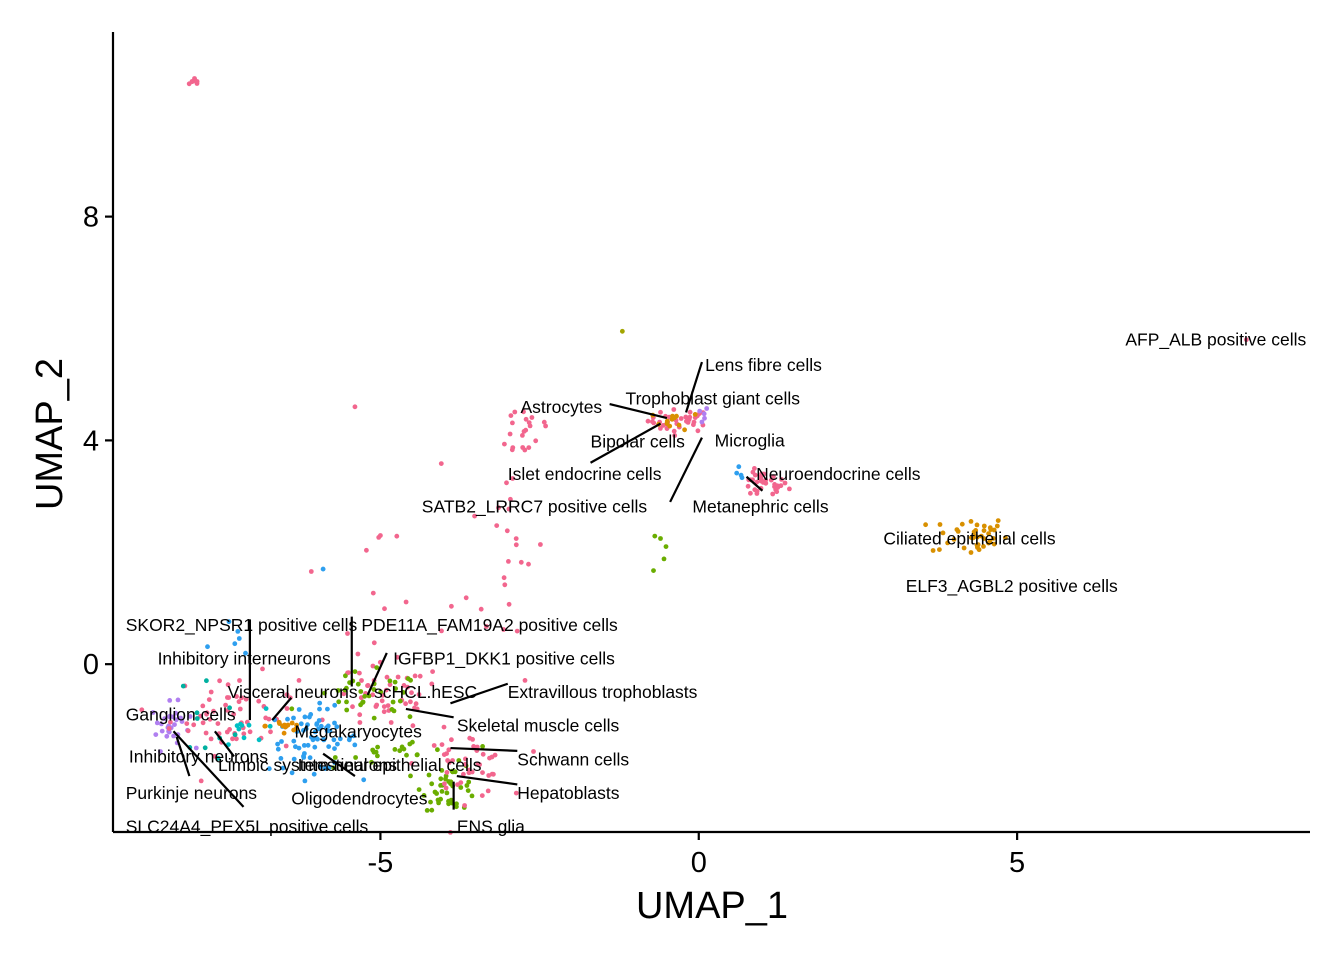 The image size is (1344, 960). Describe the element at coordinates (50, 434) in the screenshot. I see `y-axis-title: UMAP_2` at that location.